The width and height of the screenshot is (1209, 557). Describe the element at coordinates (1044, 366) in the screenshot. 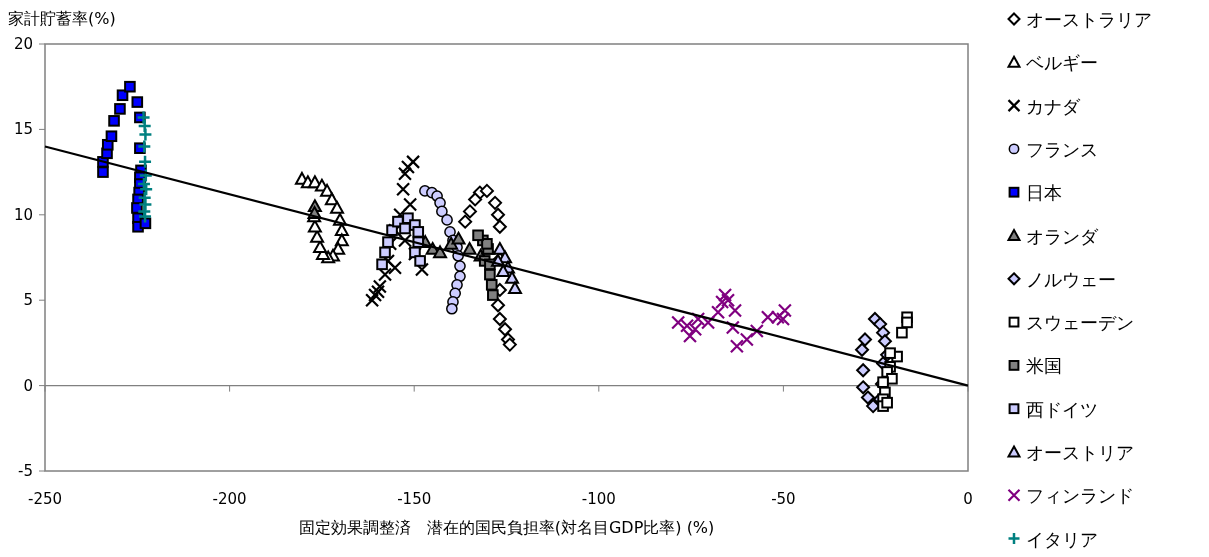

I see `legend-label: 米国` at that location.